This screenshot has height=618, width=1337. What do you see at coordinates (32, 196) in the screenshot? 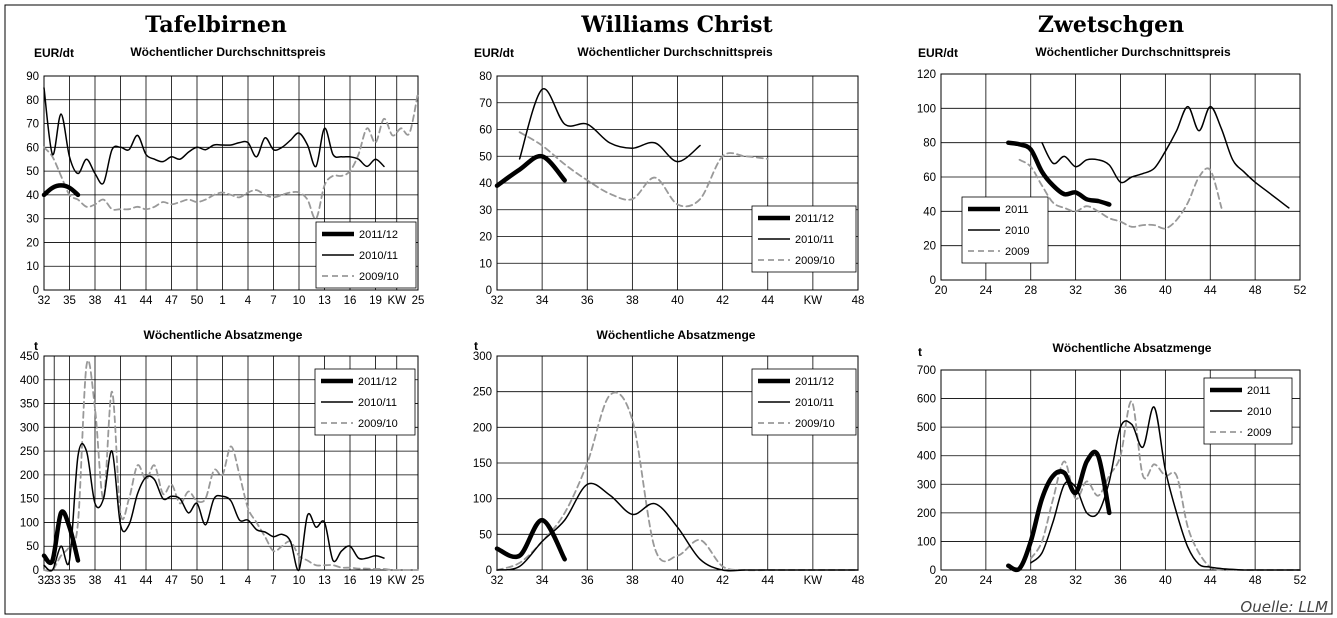
I see `y-tick-label: 40` at bounding box center [32, 196].